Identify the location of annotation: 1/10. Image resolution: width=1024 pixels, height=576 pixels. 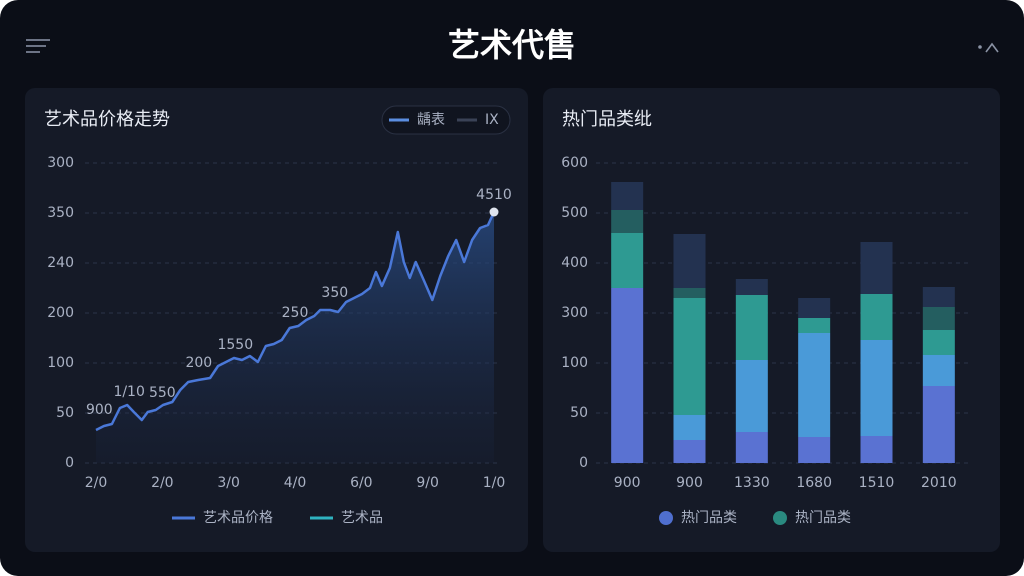
(128, 392).